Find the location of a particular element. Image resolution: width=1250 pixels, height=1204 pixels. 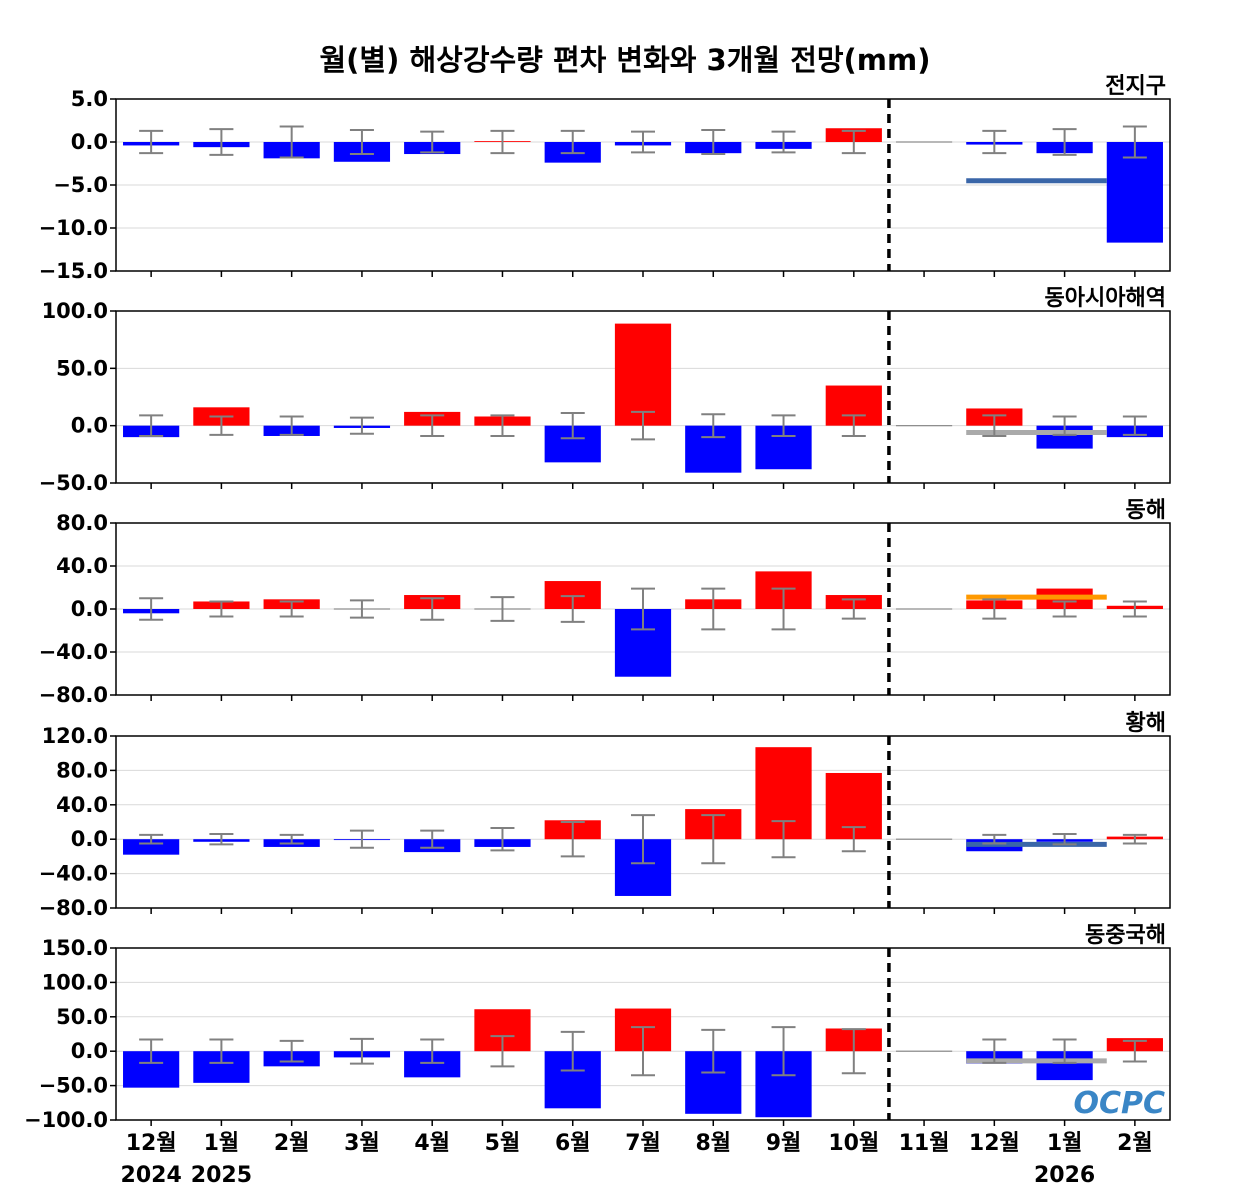

panel-title: 황해 is located at coordinates (1146, 723).